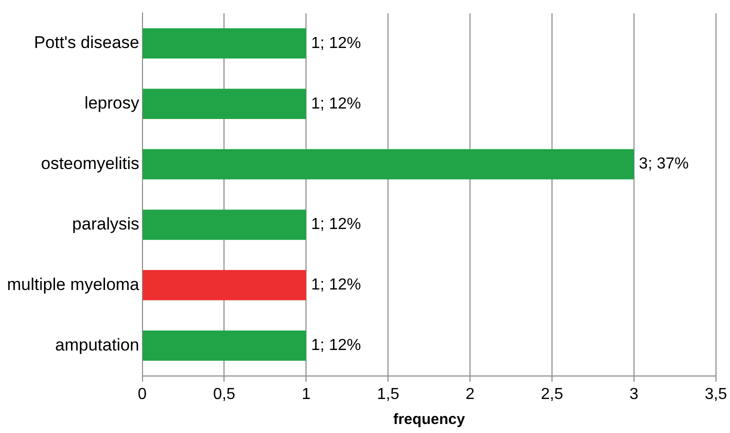 This screenshot has height=433, width=730. What do you see at coordinates (73, 284) in the screenshot?
I see `y-tick-label: multiple myeloma` at bounding box center [73, 284].